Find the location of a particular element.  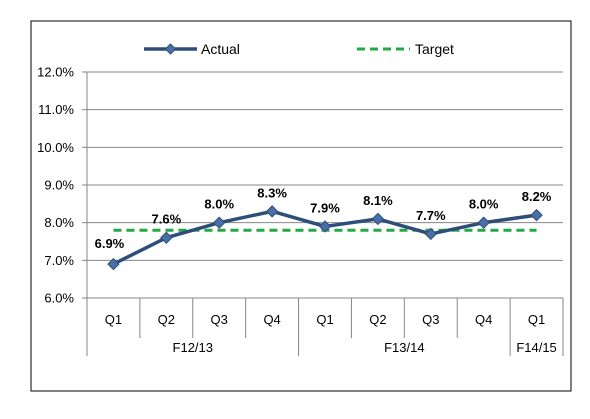

data-label: 8.3% is located at coordinates (272, 192).